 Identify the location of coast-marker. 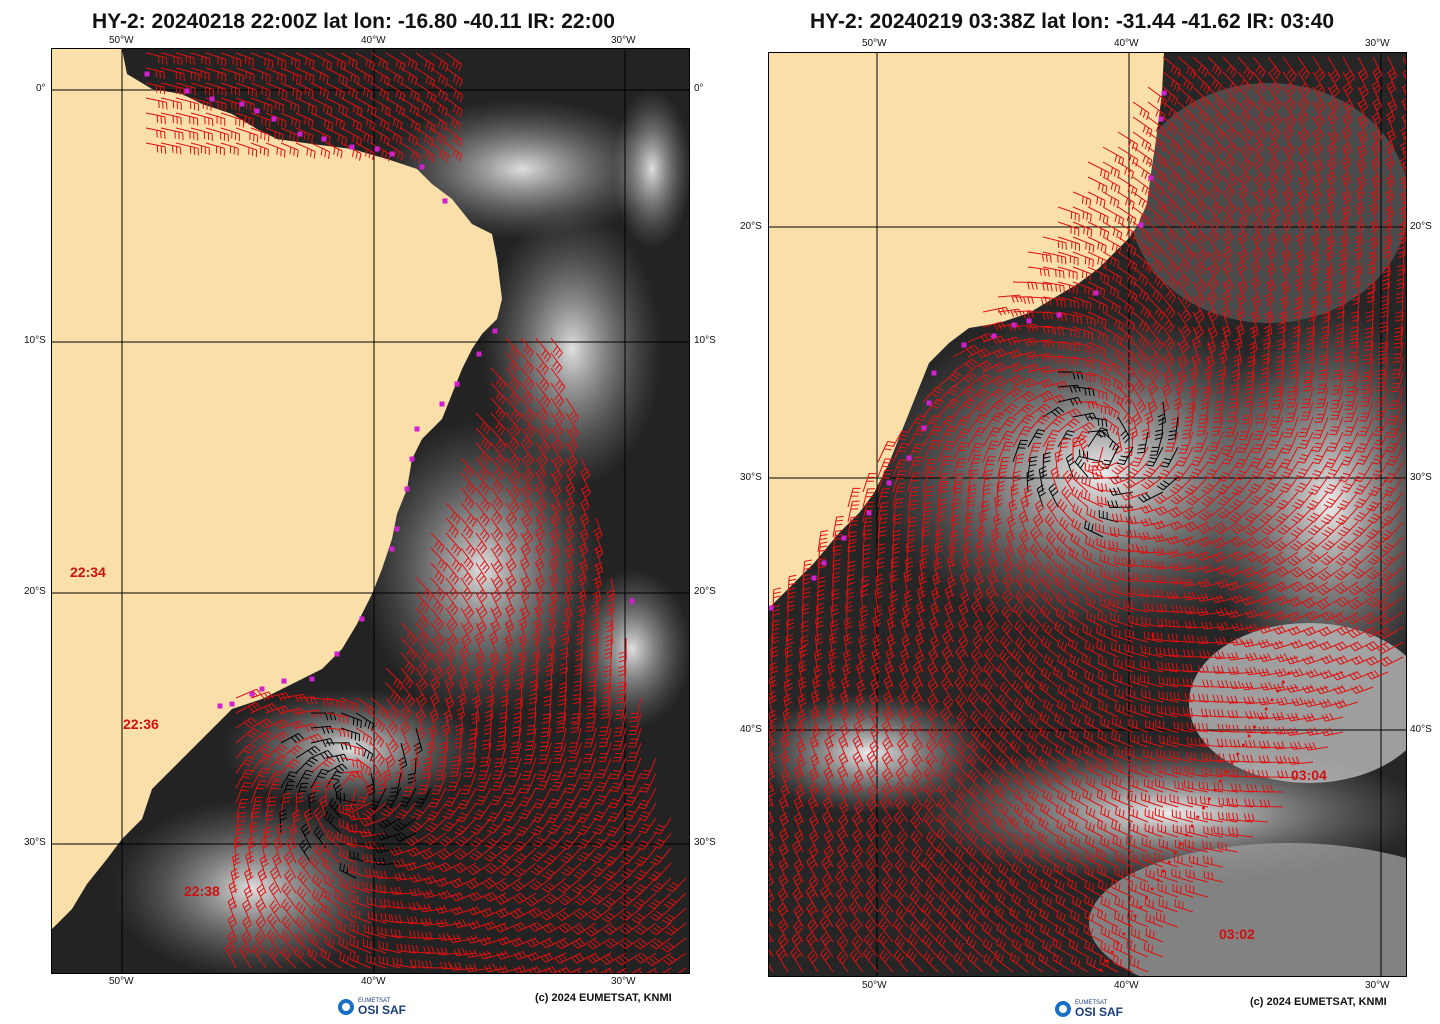
(964, 345).